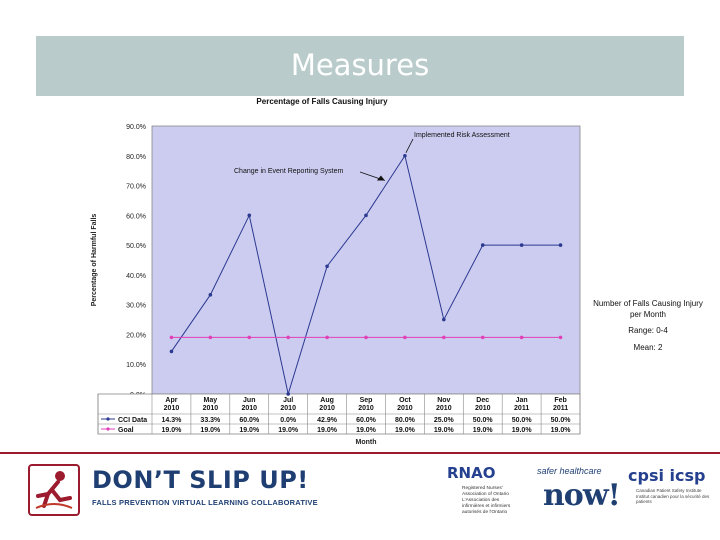  What do you see at coordinates (172, 420) in the screenshot?
I see `data-label: 14.3%` at bounding box center [172, 420].